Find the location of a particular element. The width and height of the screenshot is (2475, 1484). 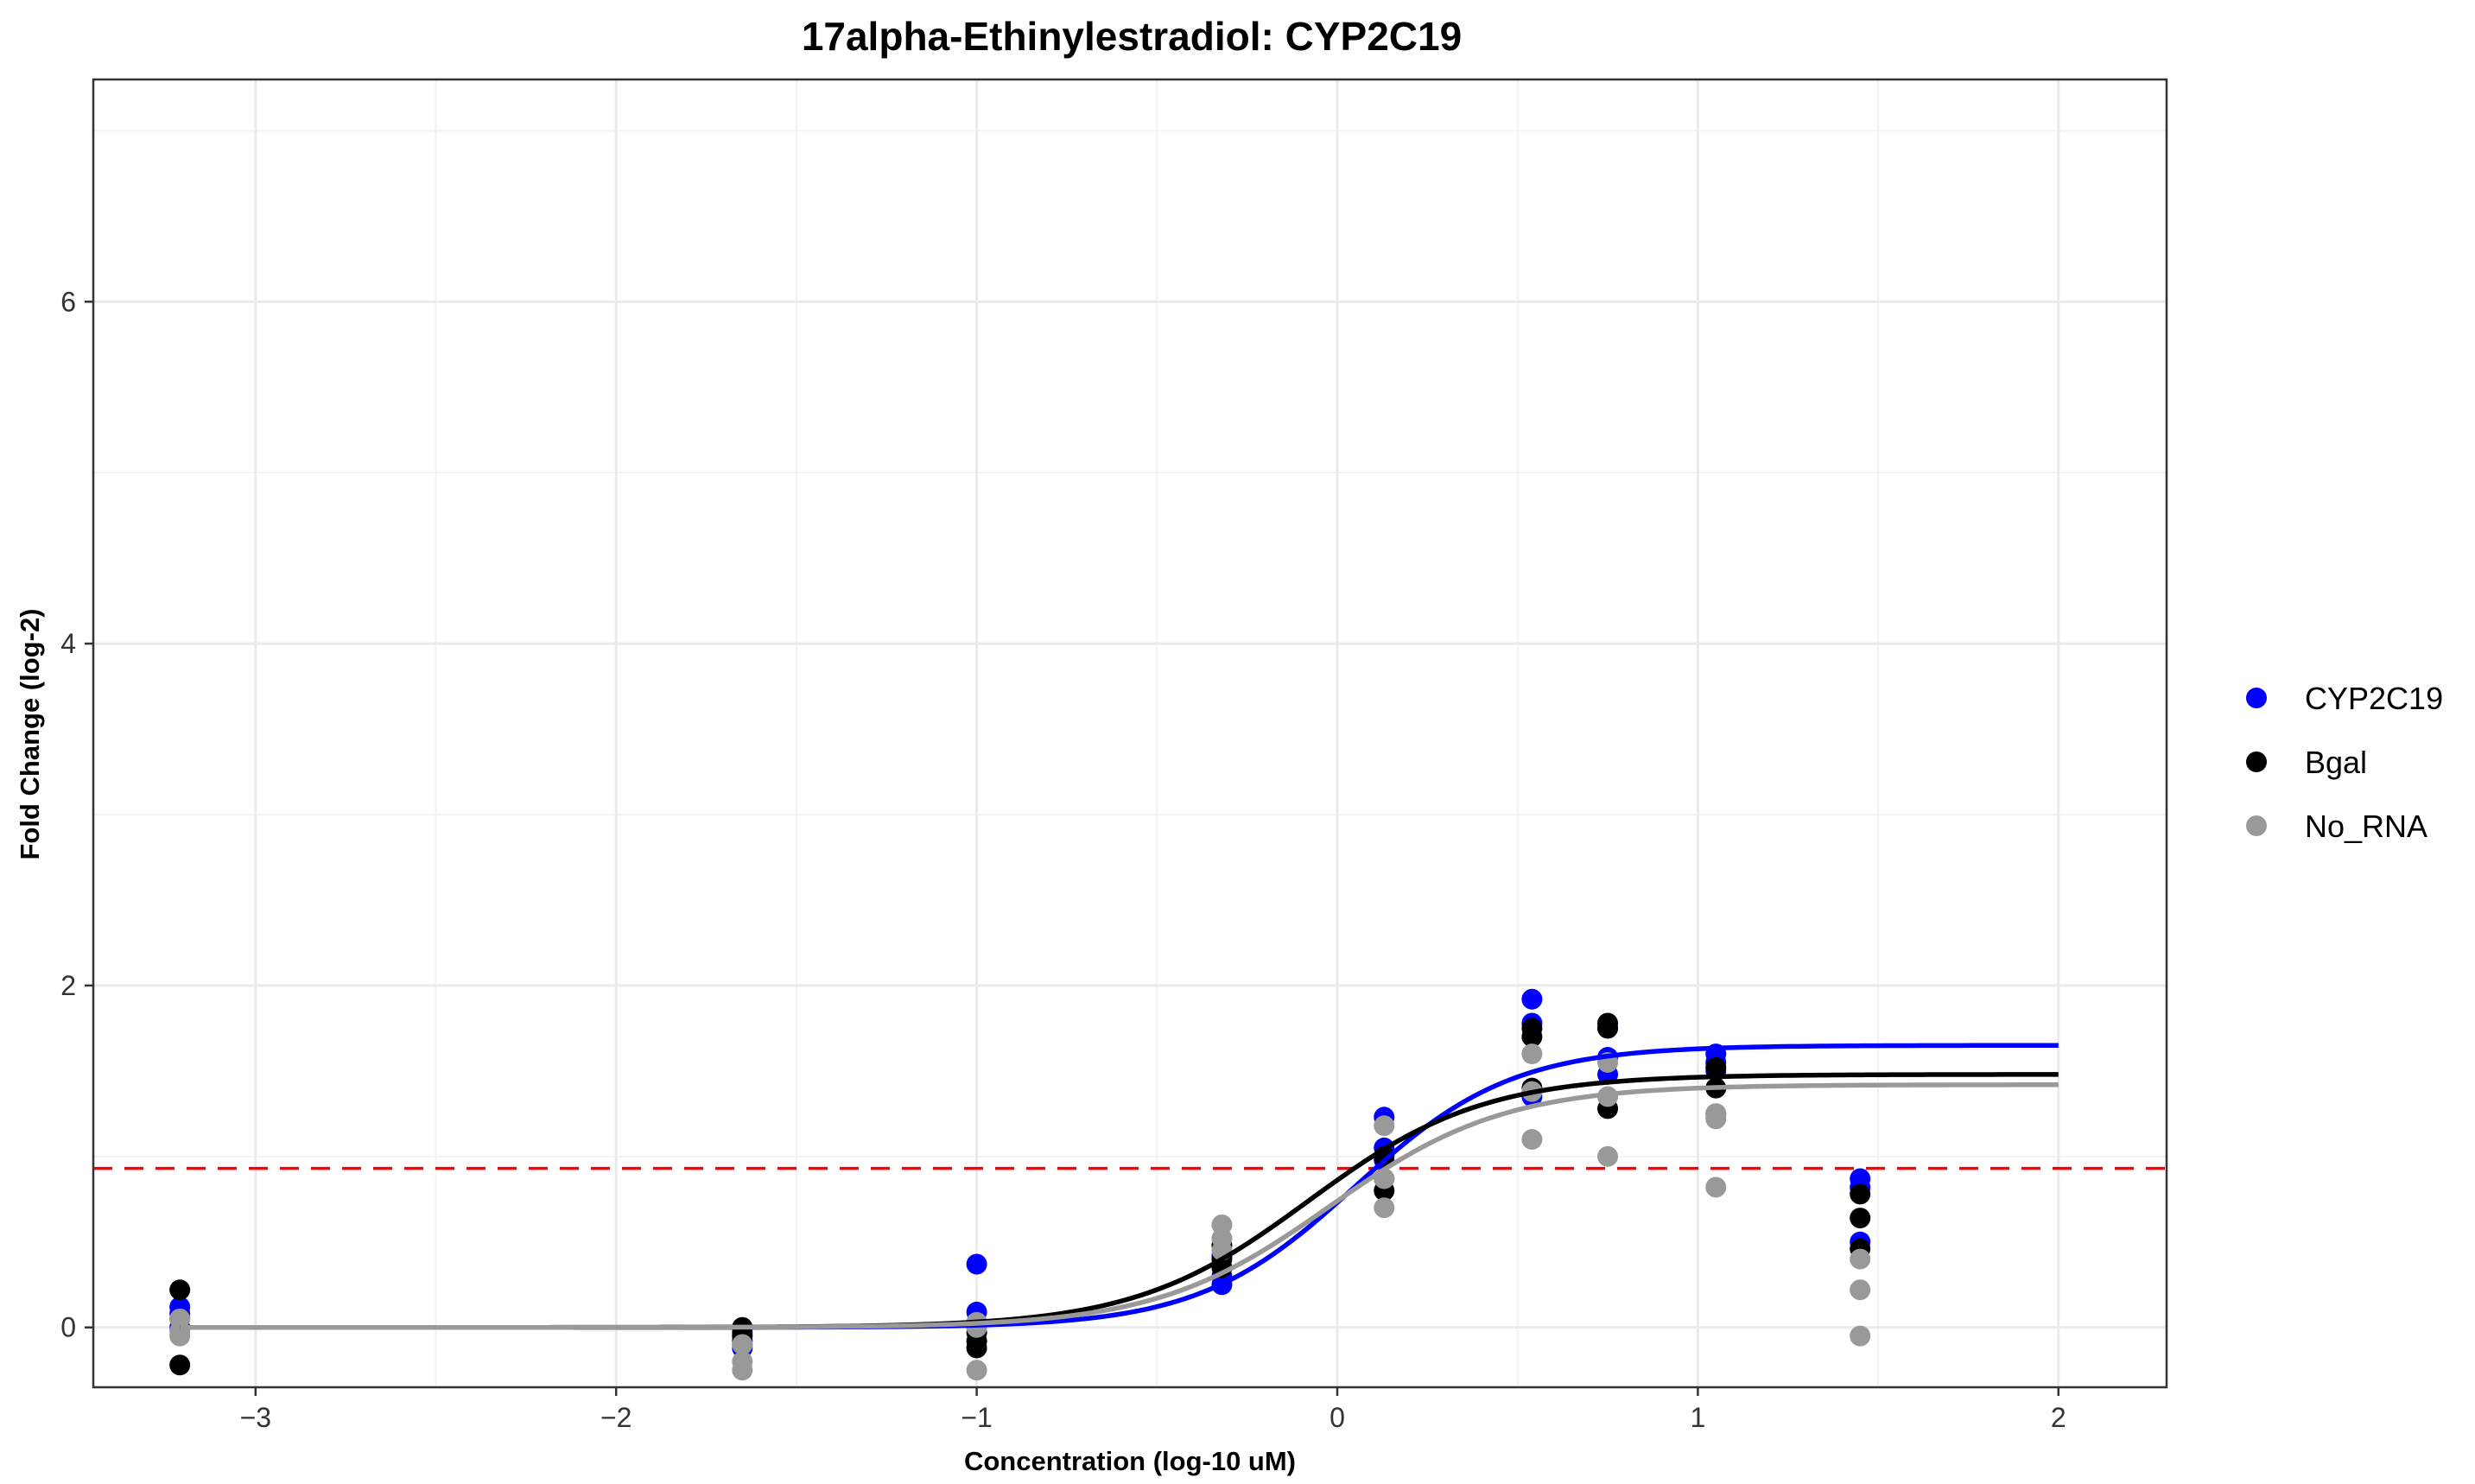

x-axis: −3 −2 −1 0 1 2 is located at coordinates (1153, 1410).